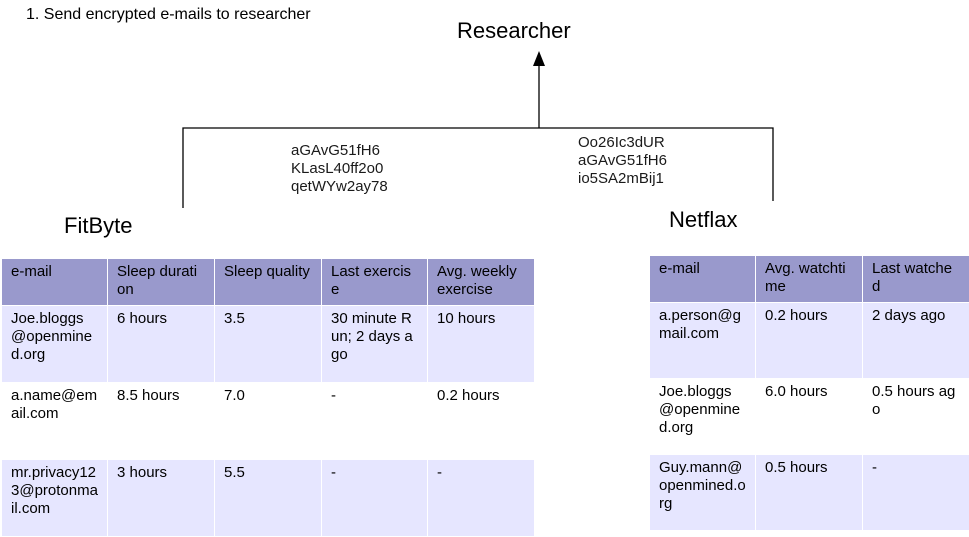 This screenshot has width=969, height=537. Describe the element at coordinates (703, 220) in the screenshot. I see `netflax-title: Netflax` at that location.